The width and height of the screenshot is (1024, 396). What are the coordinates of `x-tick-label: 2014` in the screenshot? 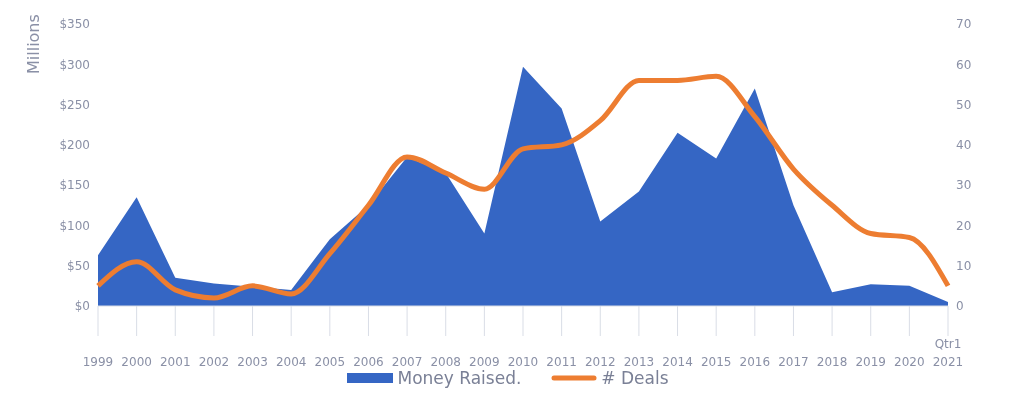 It's located at (677, 362).